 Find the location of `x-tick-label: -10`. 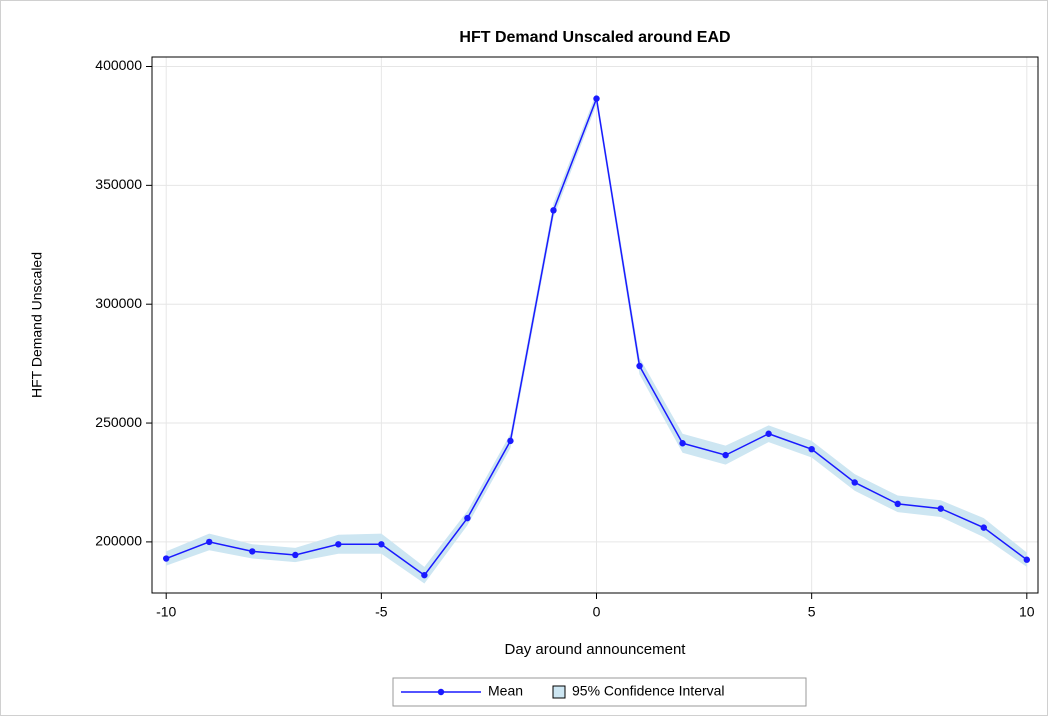

x-tick-label: -10 is located at coordinates (166, 612).